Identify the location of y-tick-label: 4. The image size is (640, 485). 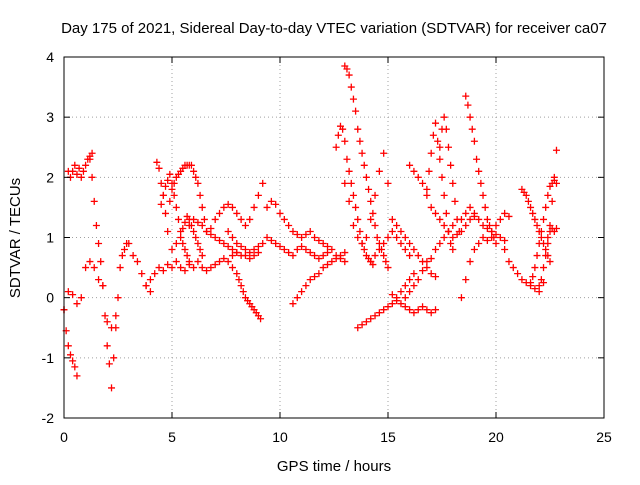
(50, 57).